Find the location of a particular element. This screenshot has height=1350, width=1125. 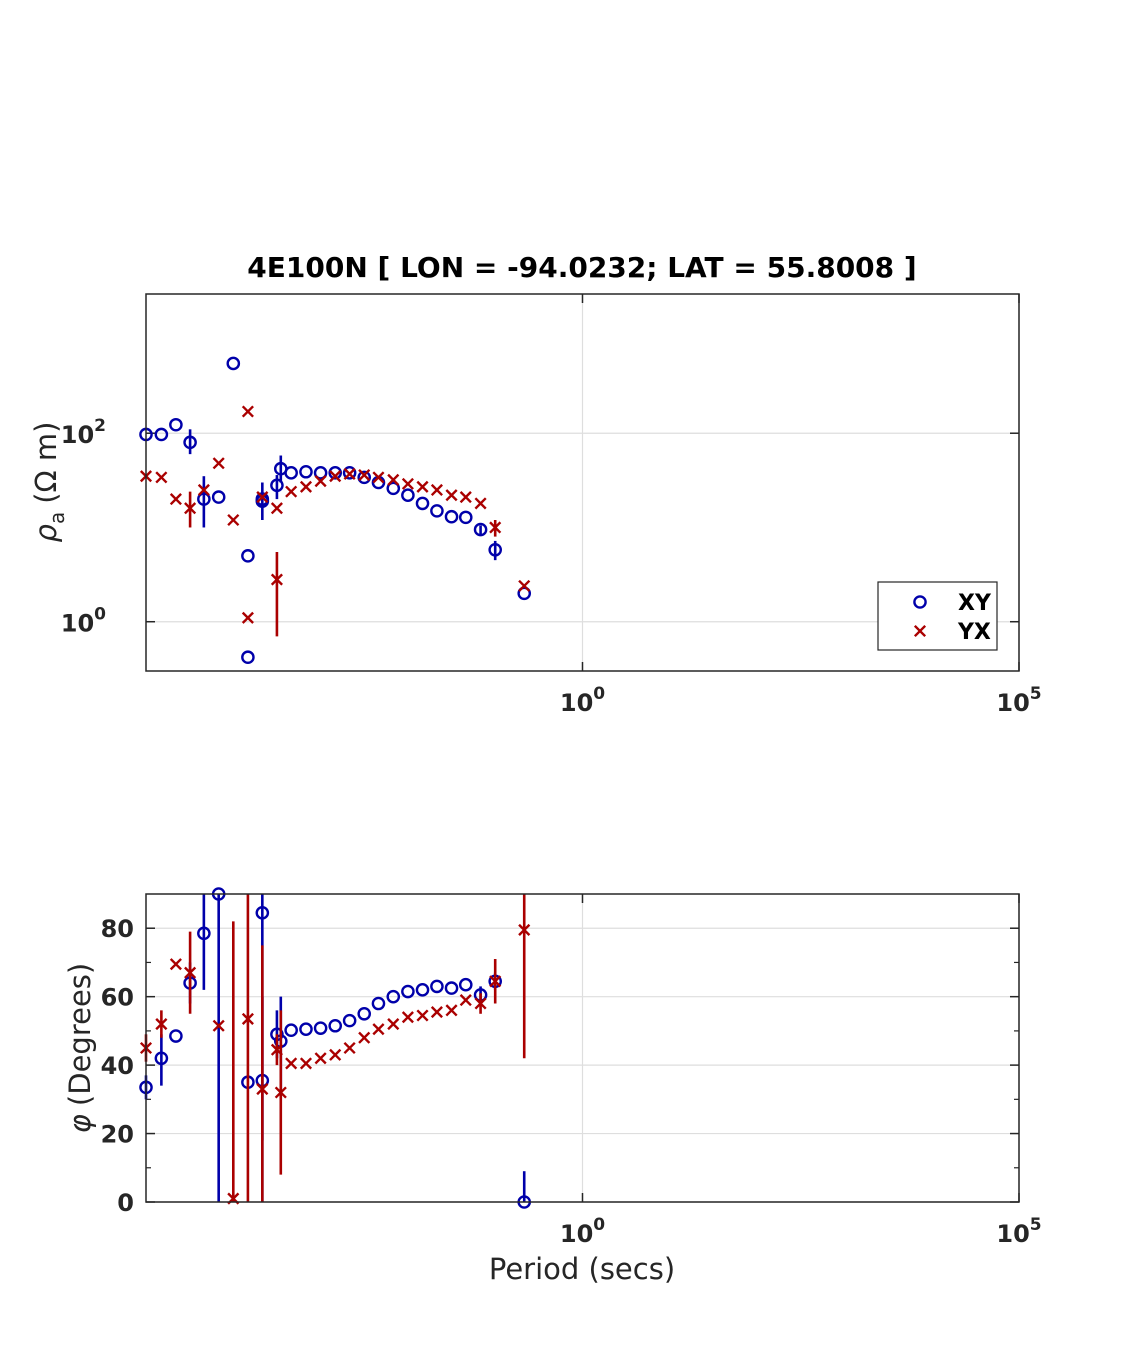

legend: XY YX is located at coordinates (937, 616).